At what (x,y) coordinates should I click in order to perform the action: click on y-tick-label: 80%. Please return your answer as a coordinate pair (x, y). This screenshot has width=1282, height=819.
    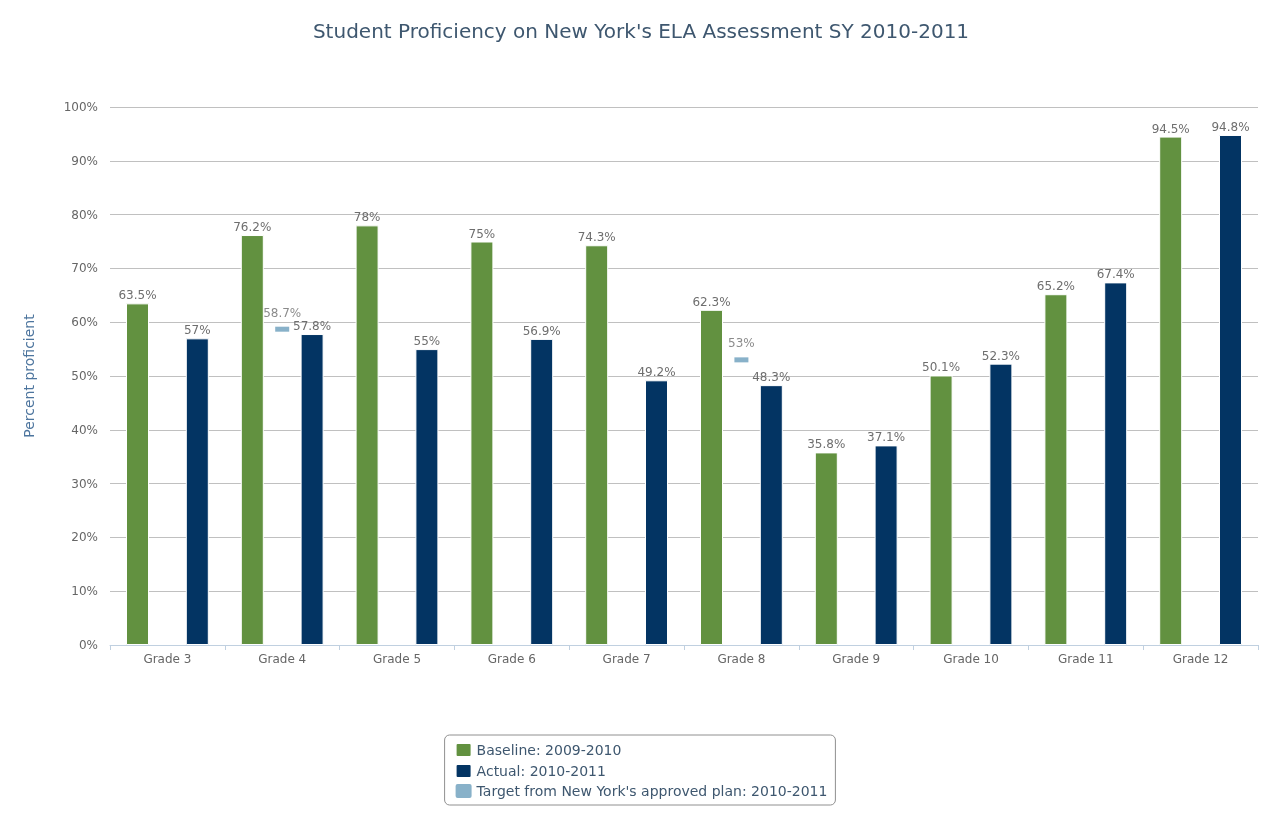
    Looking at the image, I should click on (84, 214).